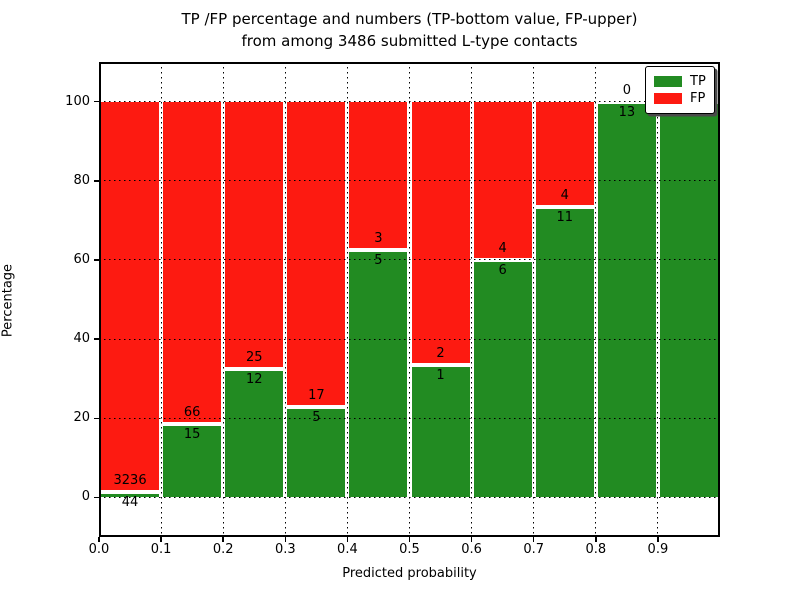 Image resolution: width=800 pixels, height=600 pixels. Describe the element at coordinates (626, 90) in the screenshot. I see `fp-count-label: 0` at that location.